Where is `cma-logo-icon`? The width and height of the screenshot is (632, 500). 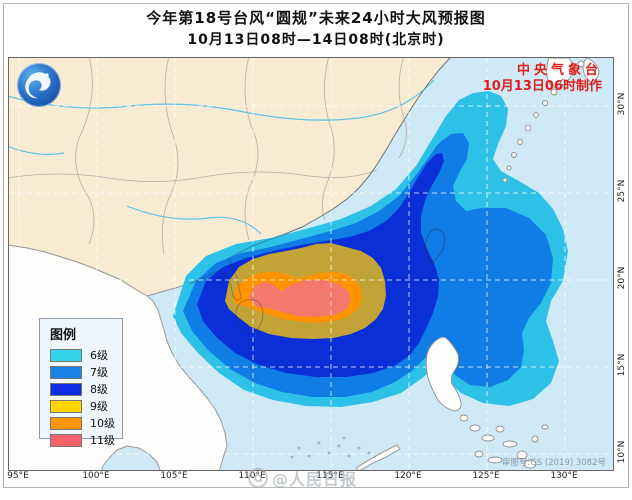
cma-logo-icon is located at coordinates (39, 85).